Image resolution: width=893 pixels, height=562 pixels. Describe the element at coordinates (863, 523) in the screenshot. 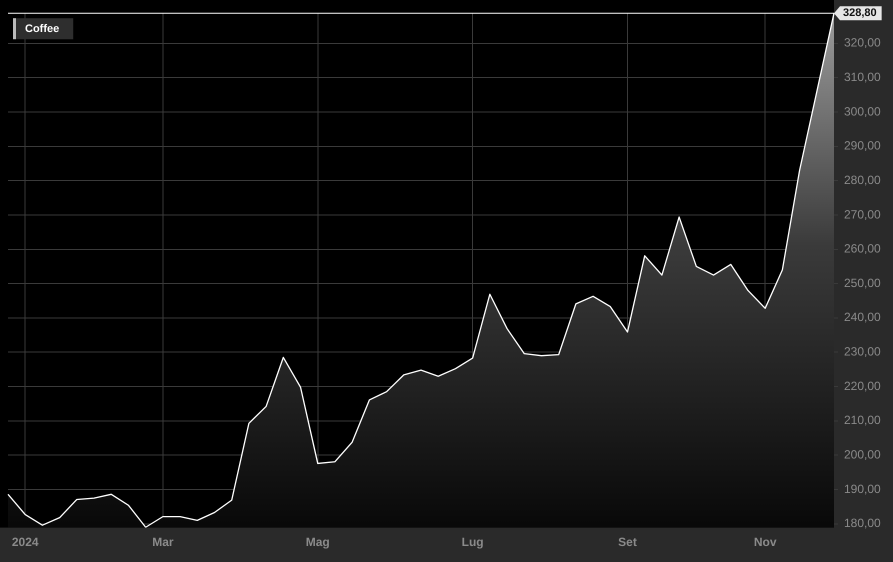

I see `y-tick-label: 180,00` at that location.